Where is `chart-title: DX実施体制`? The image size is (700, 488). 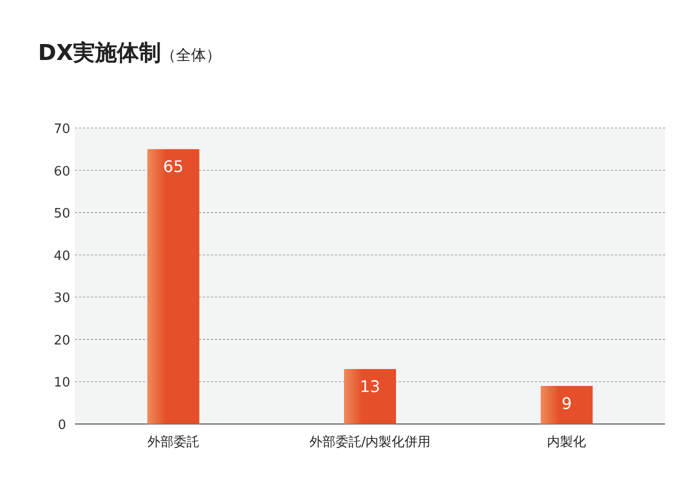
chart-title: DX実施体制 is located at coordinates (100, 53).